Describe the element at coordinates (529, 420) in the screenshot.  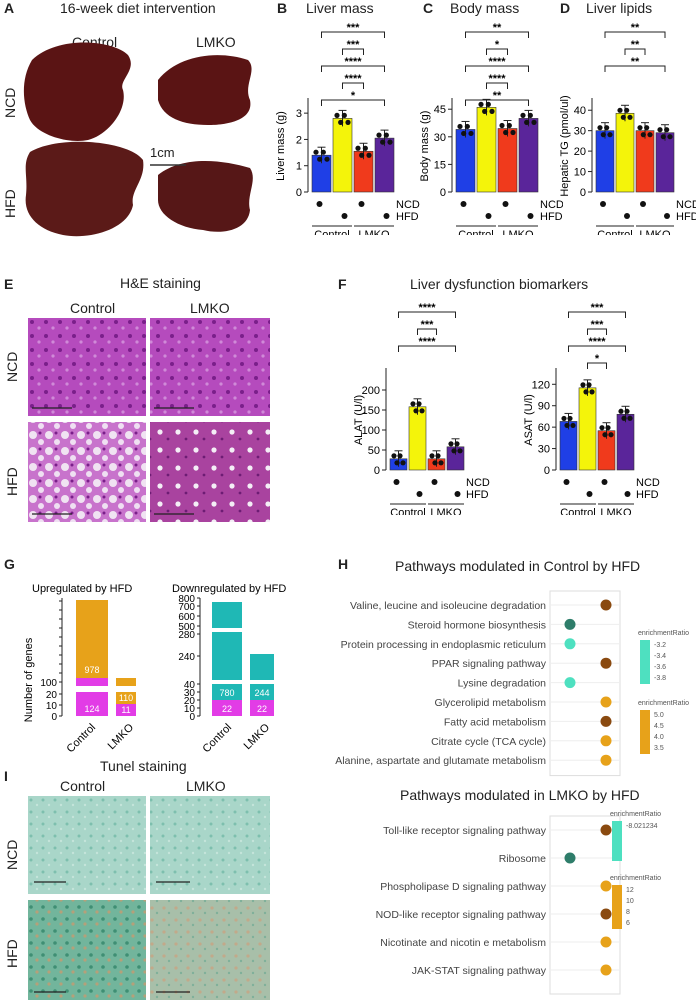
I see `y-axis-label: ASAT (U/l)` at that location.